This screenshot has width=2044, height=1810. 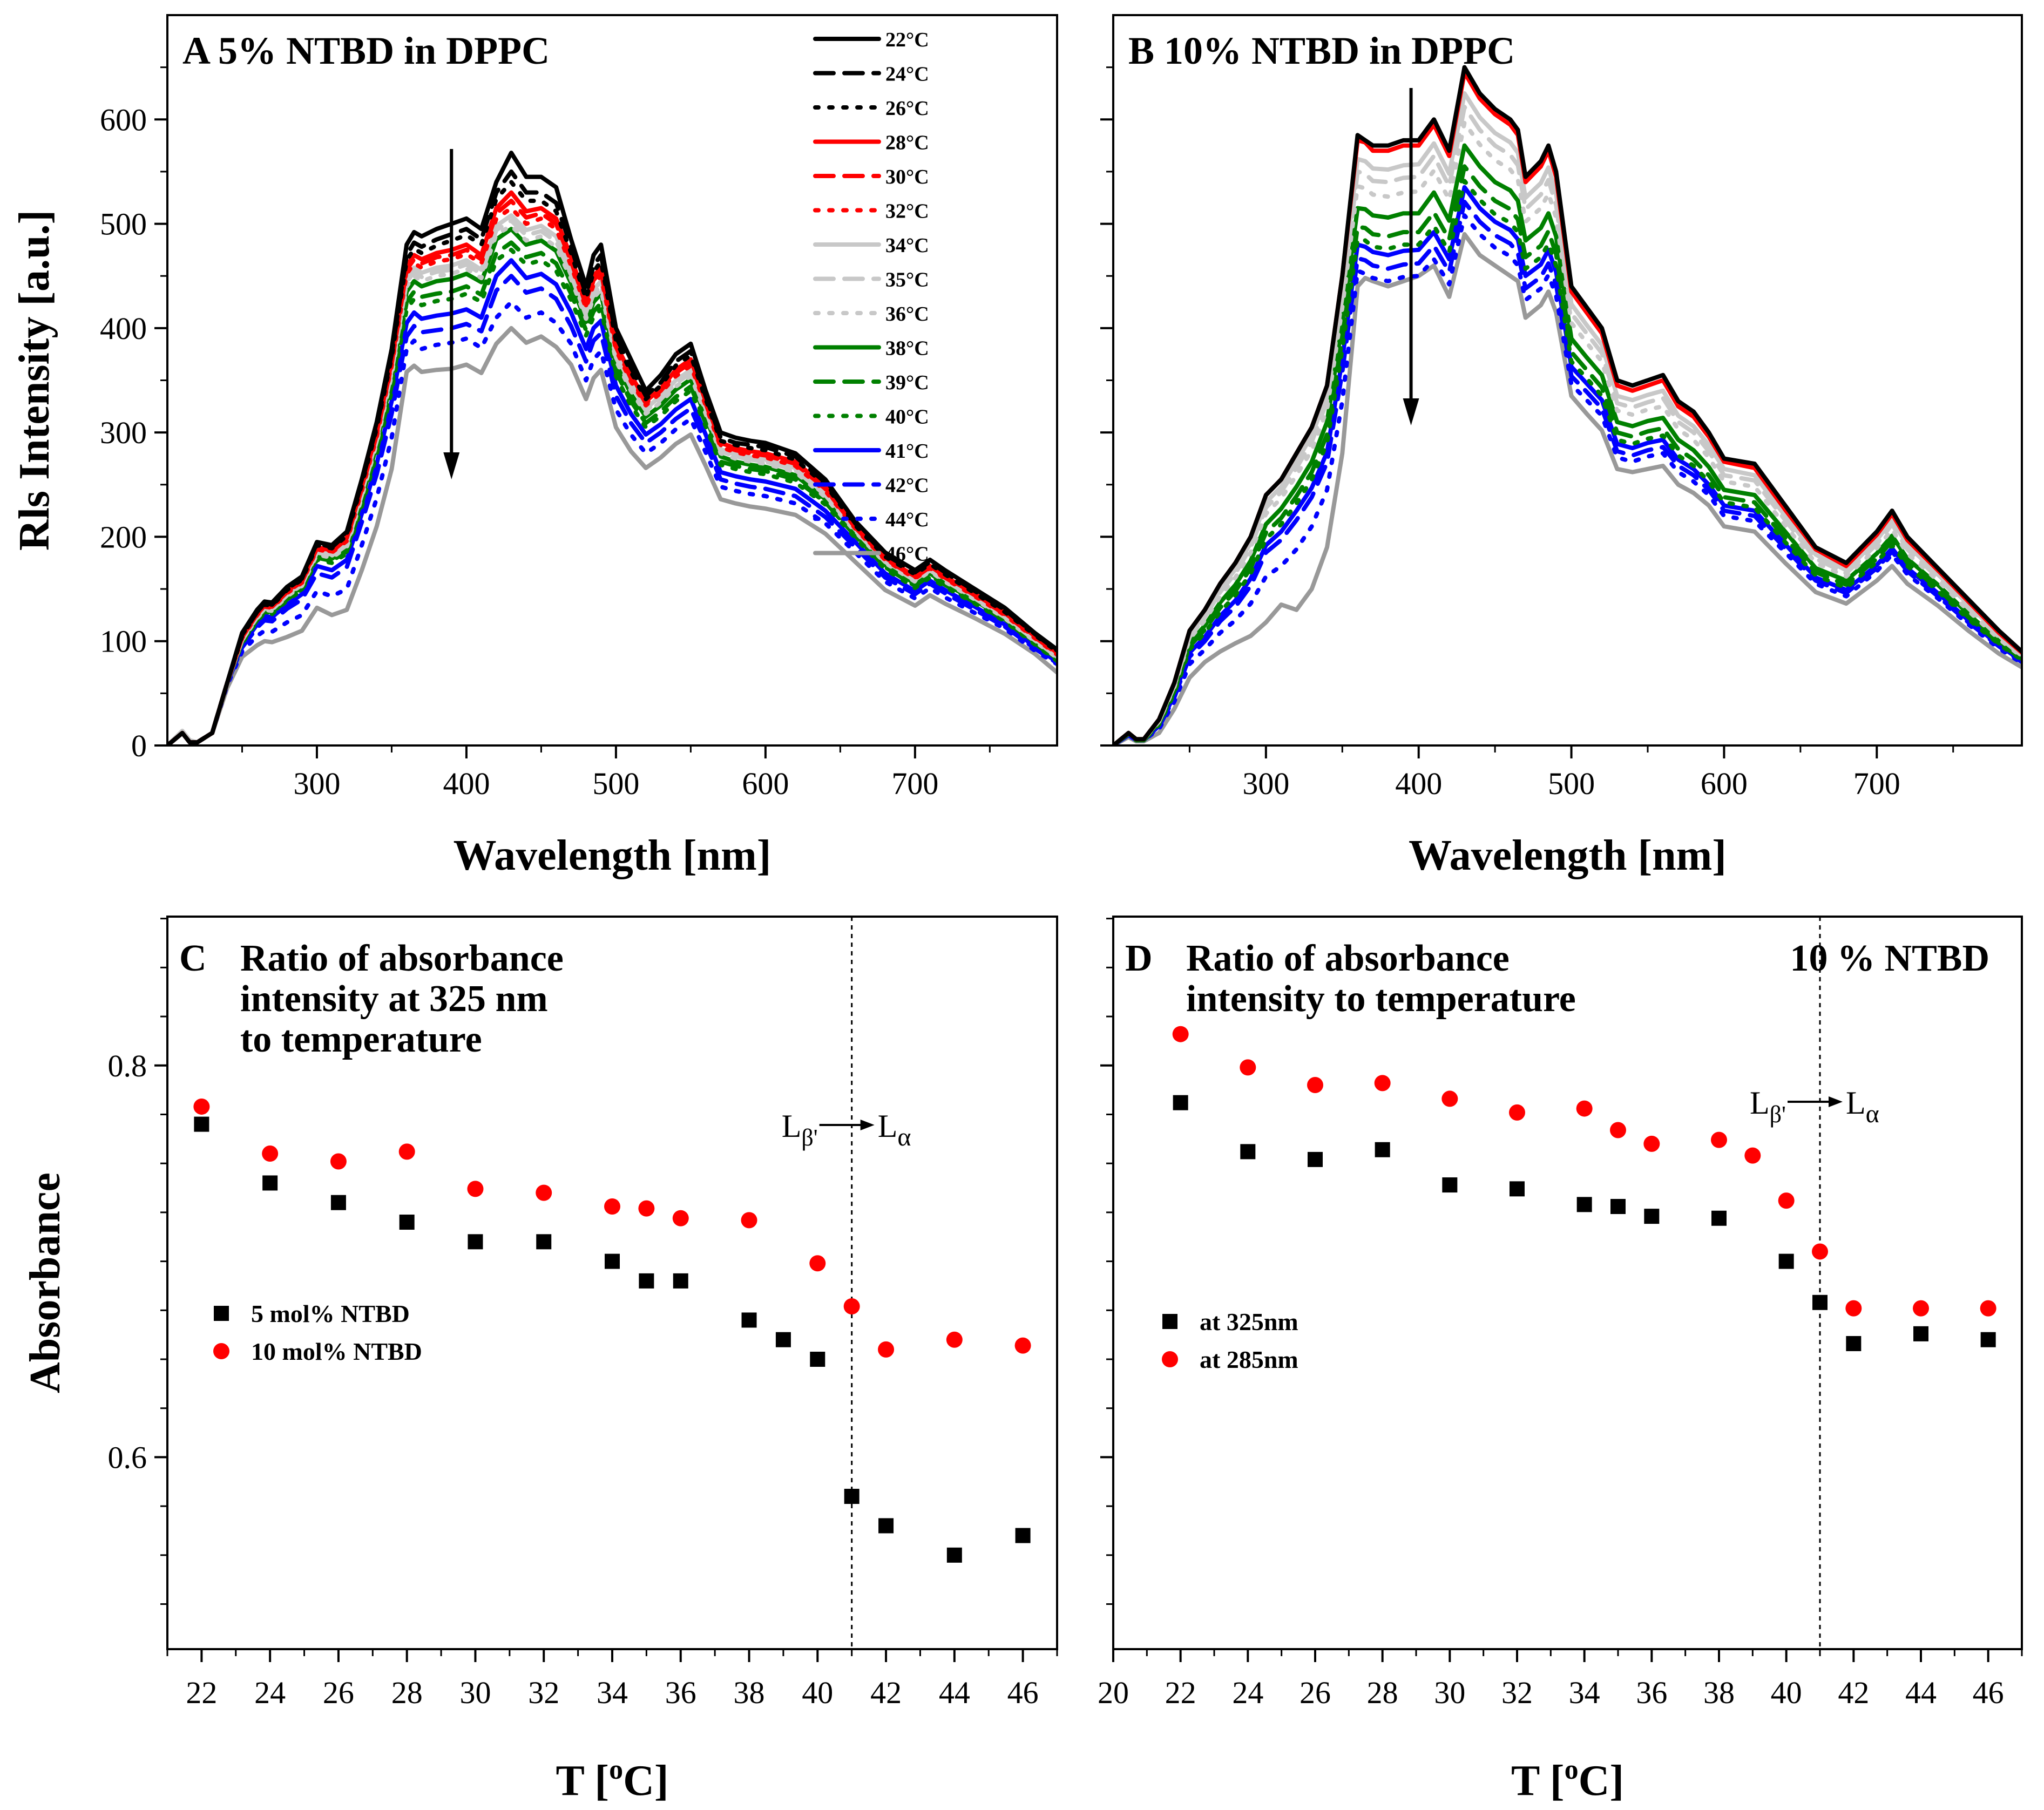 What do you see at coordinates (914, 783) in the screenshot?
I see `x-tick-label: 700` at bounding box center [914, 783].